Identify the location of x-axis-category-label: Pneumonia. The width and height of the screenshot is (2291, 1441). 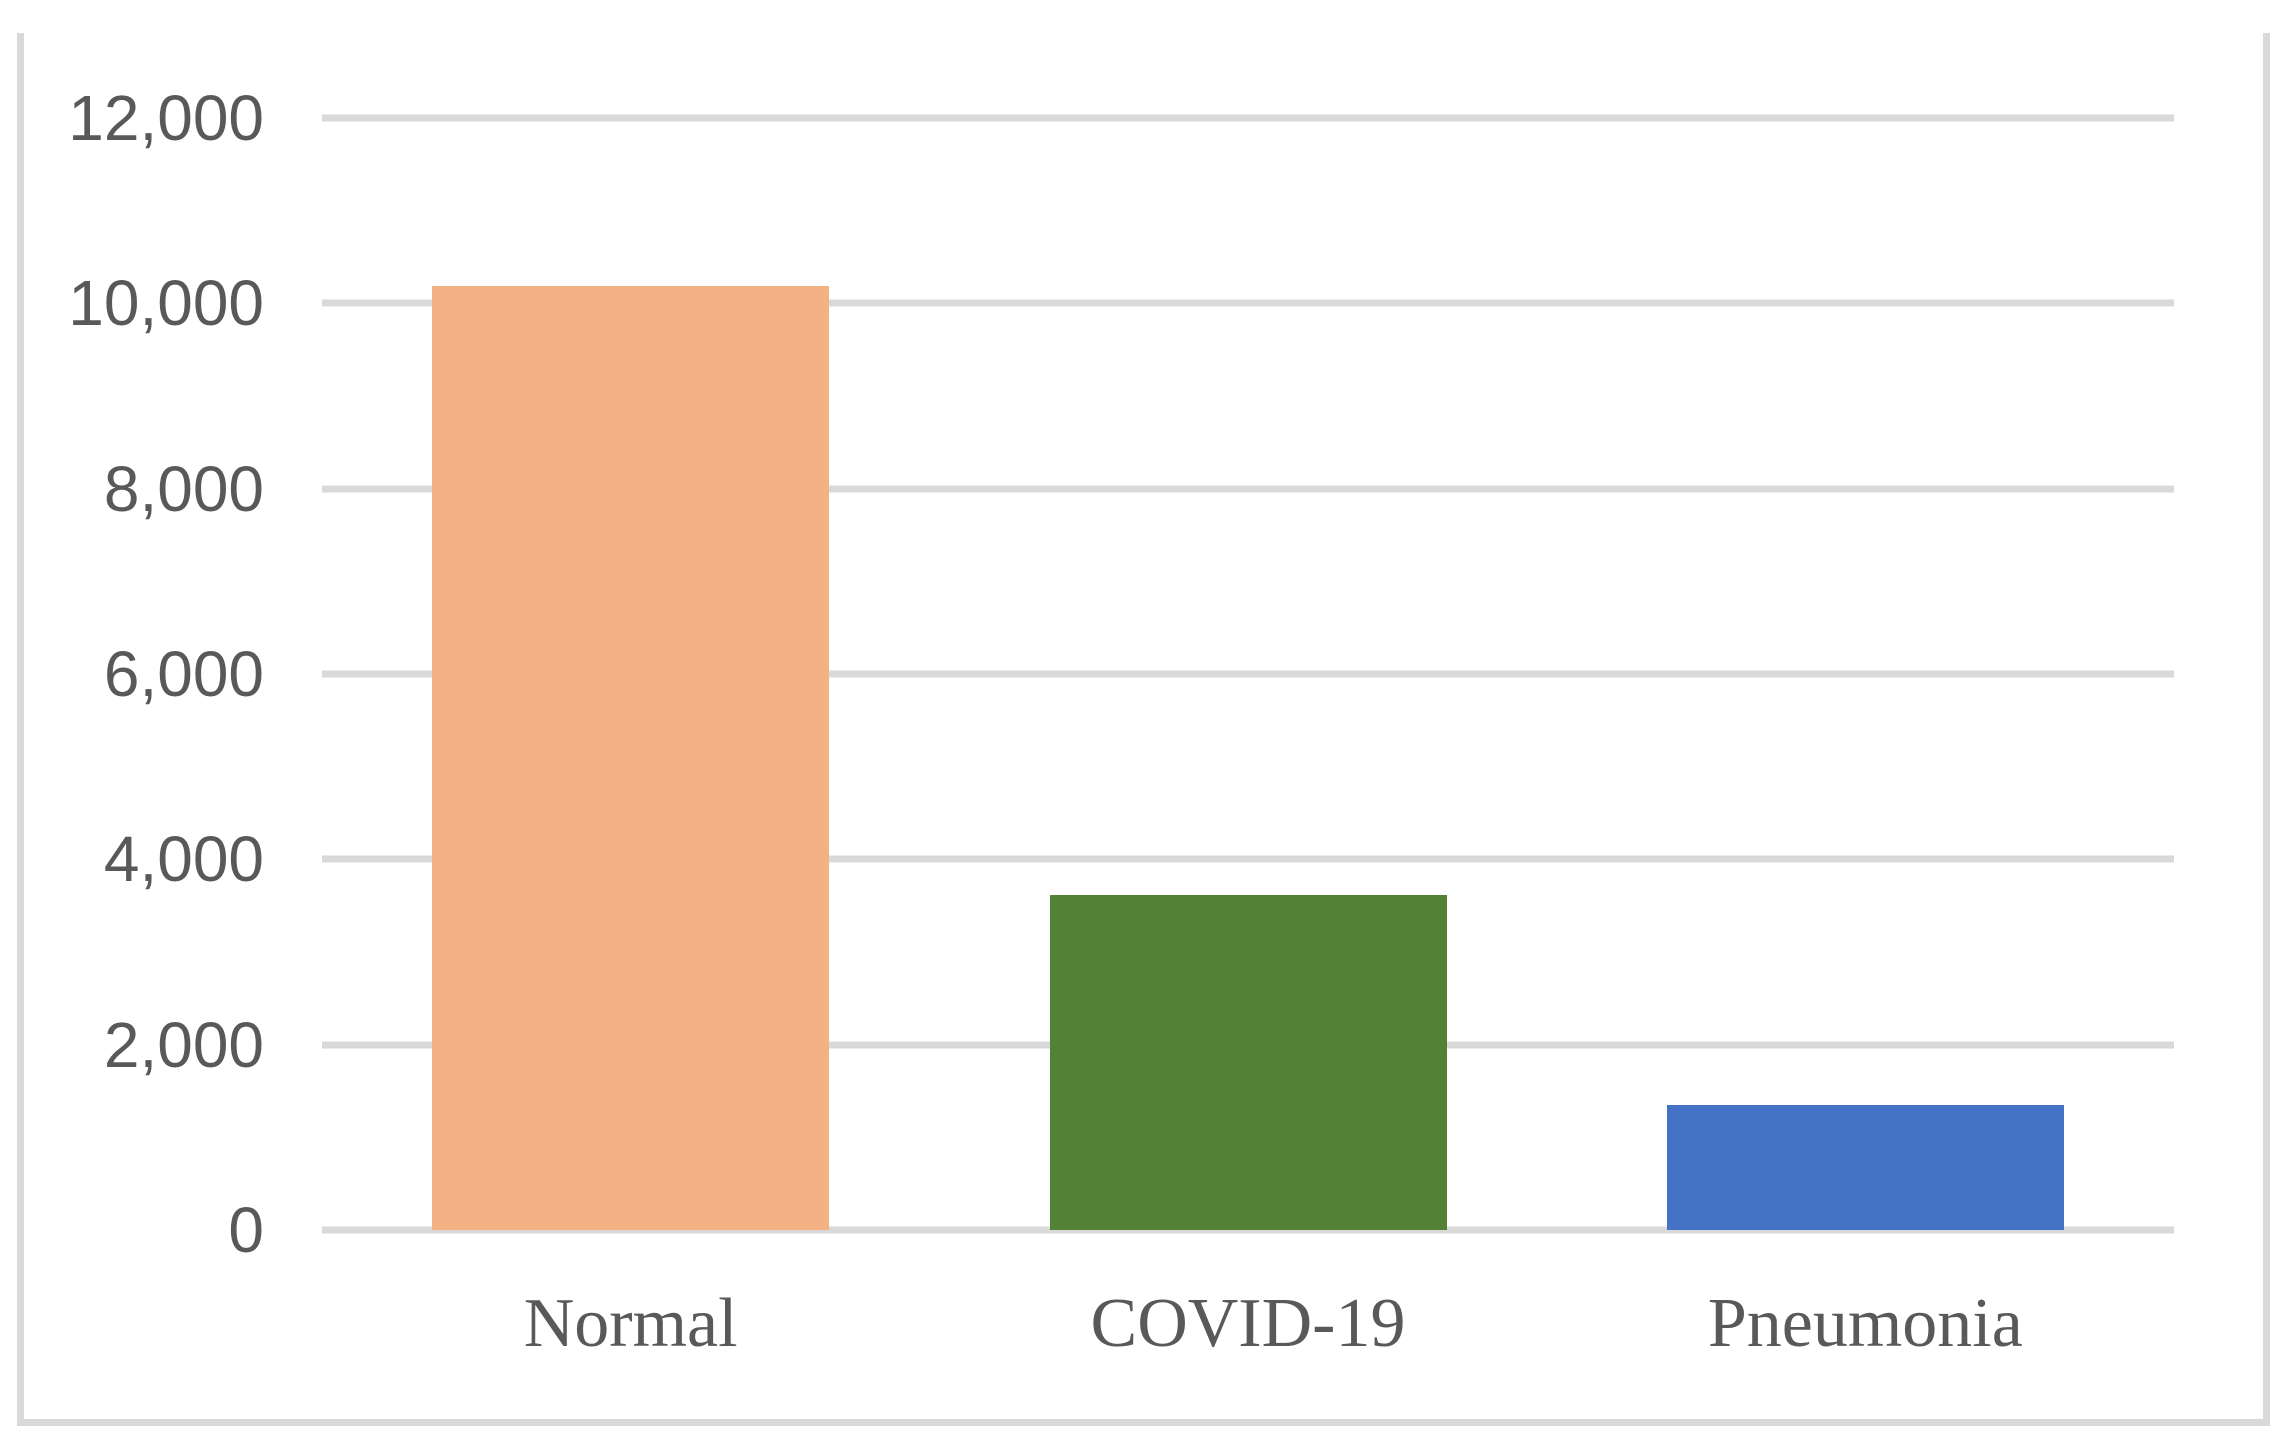
(1865, 1323).